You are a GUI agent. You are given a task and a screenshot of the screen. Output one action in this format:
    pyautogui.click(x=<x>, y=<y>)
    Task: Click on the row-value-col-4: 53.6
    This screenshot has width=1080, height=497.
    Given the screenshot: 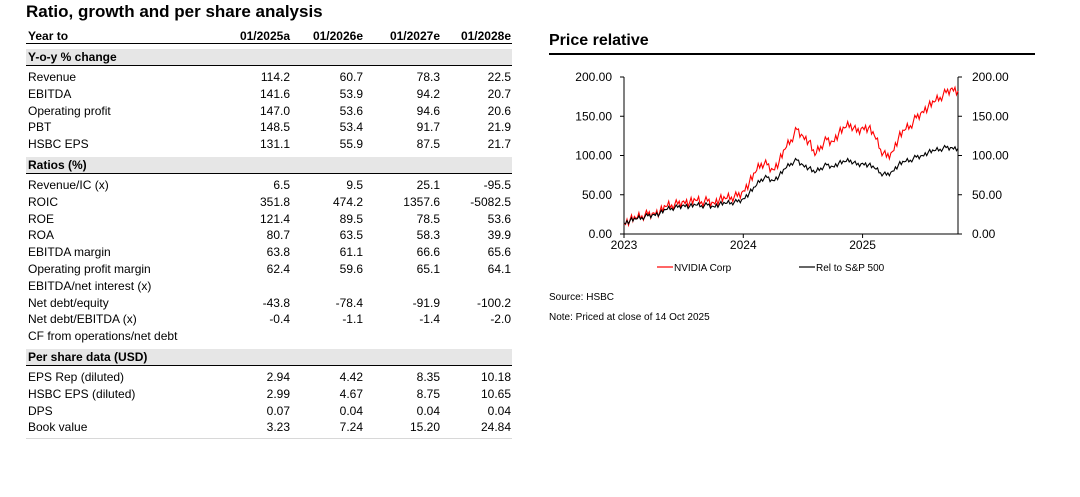 What is the action you would take?
    pyautogui.click(x=499, y=218)
    